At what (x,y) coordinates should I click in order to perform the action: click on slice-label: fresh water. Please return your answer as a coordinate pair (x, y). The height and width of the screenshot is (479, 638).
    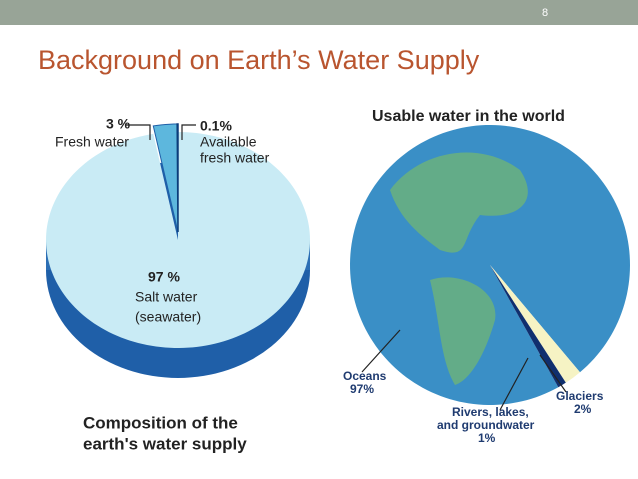
    Looking at the image, I should click on (235, 158).